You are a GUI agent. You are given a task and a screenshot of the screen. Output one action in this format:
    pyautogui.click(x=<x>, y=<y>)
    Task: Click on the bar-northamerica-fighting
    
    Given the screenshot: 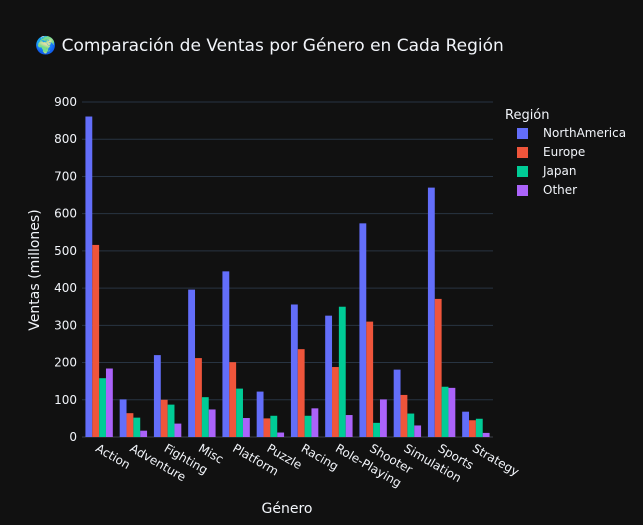 What is the action you would take?
    pyautogui.click(x=157, y=396)
    